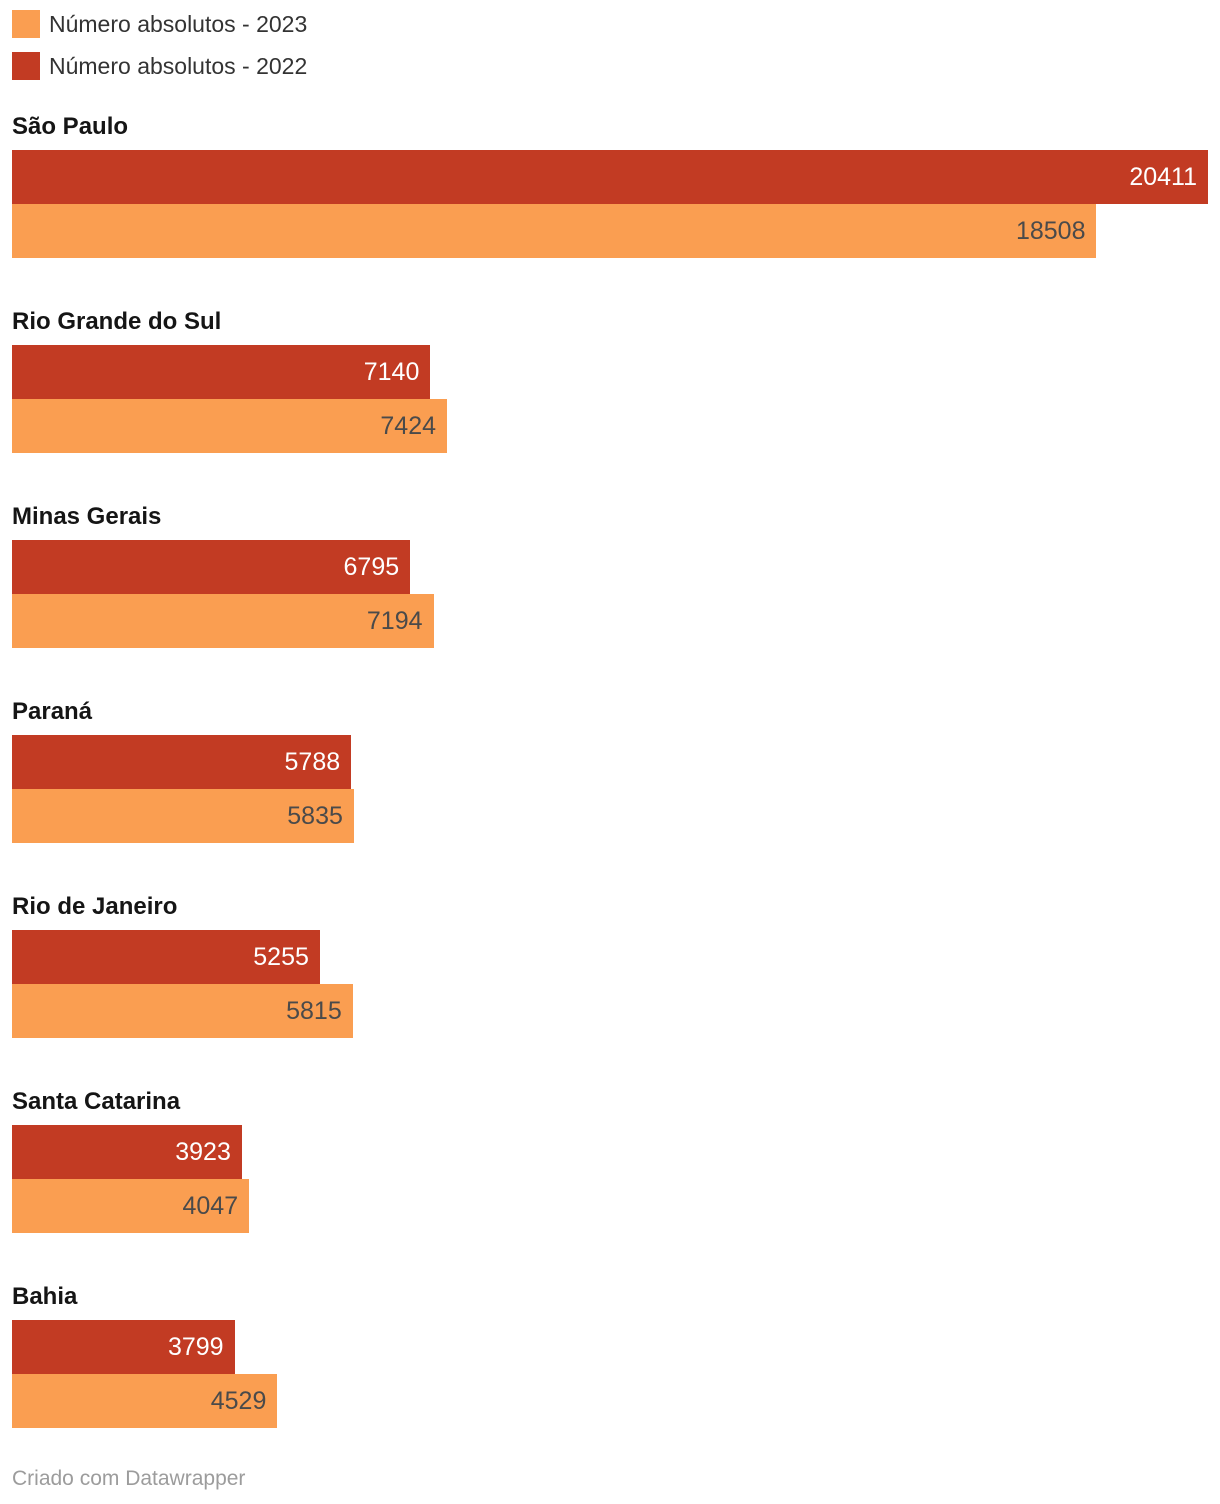 This screenshot has height=1504, width=1220. I want to click on bar-2023: 5815, so click(182, 1011).